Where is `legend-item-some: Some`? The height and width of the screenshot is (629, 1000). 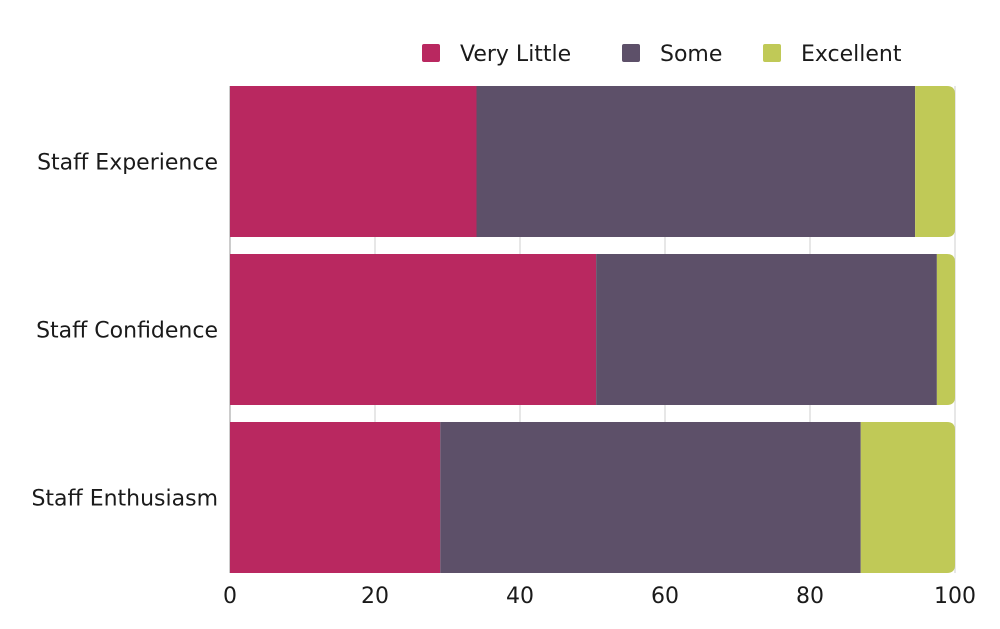
legend-item-some: Some is located at coordinates (672, 54).